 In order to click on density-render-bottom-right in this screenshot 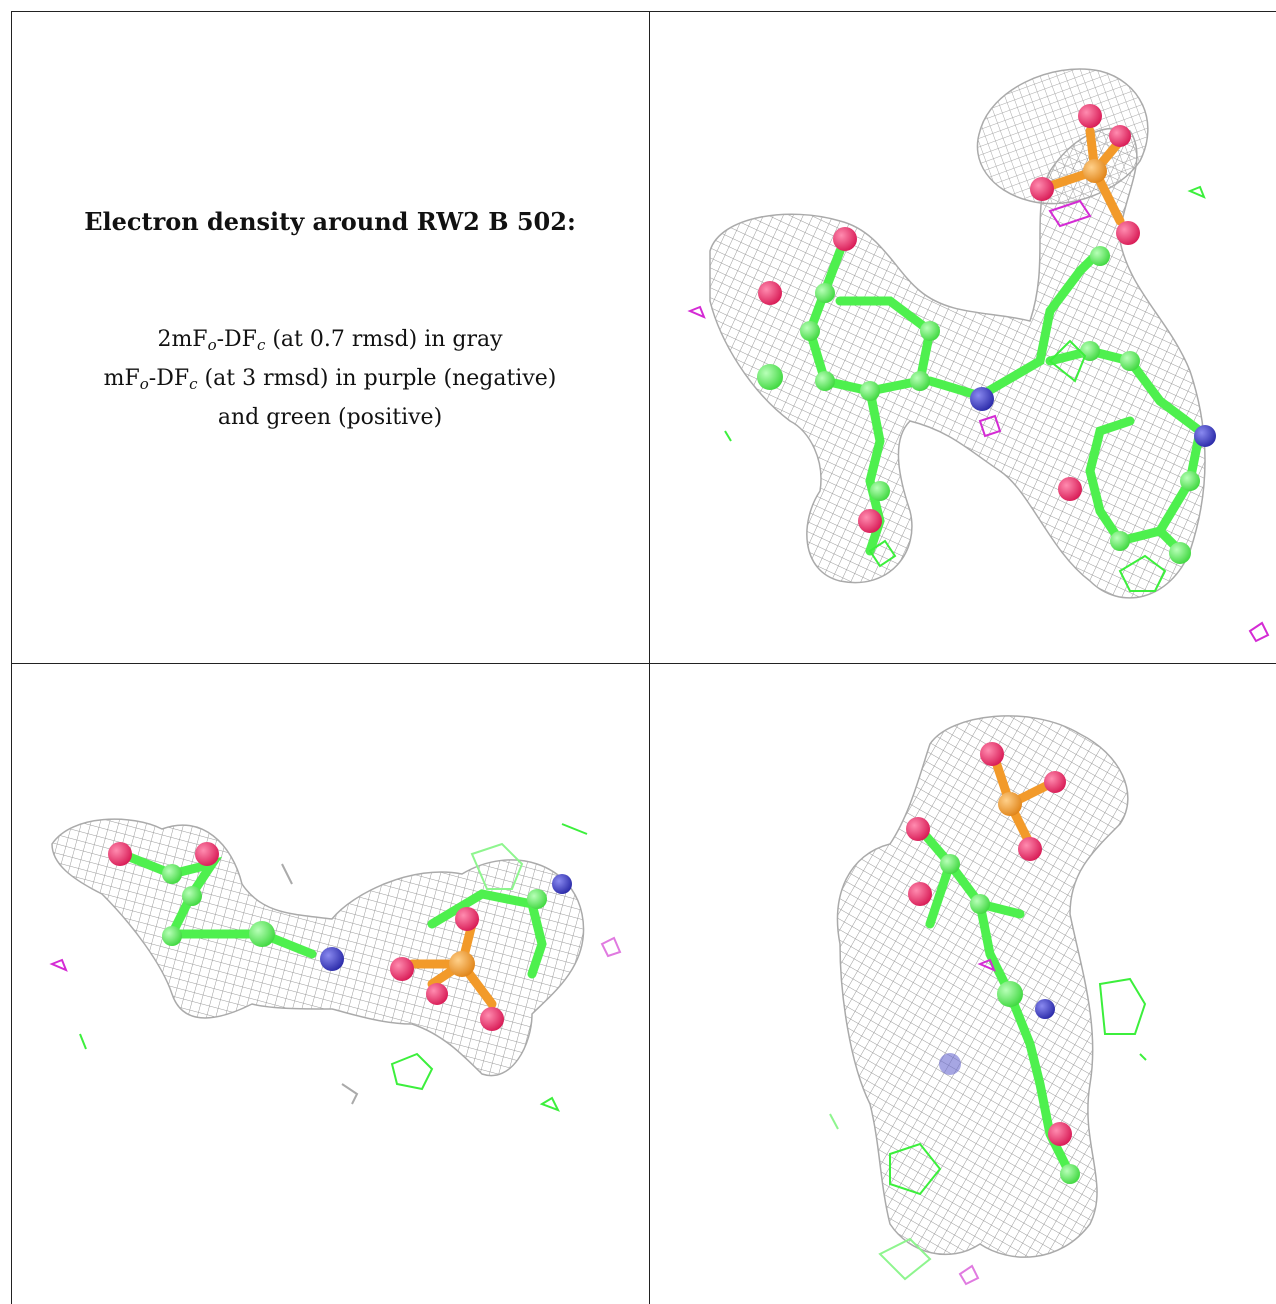, I will do `click(988, 1000)`.